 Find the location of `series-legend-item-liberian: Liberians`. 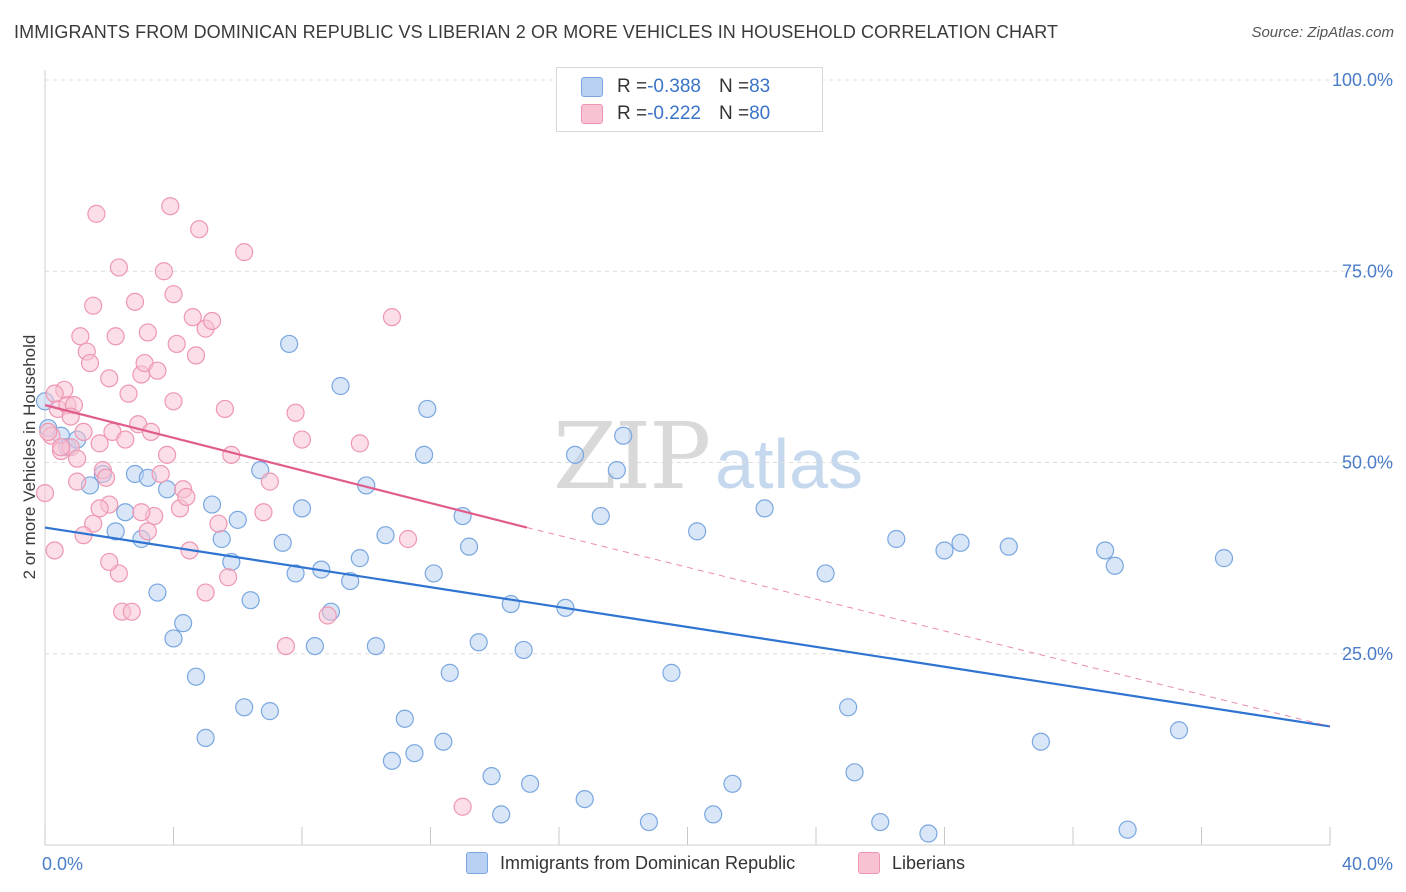

series-legend-item-liberian: Liberians is located at coordinates (911, 863).